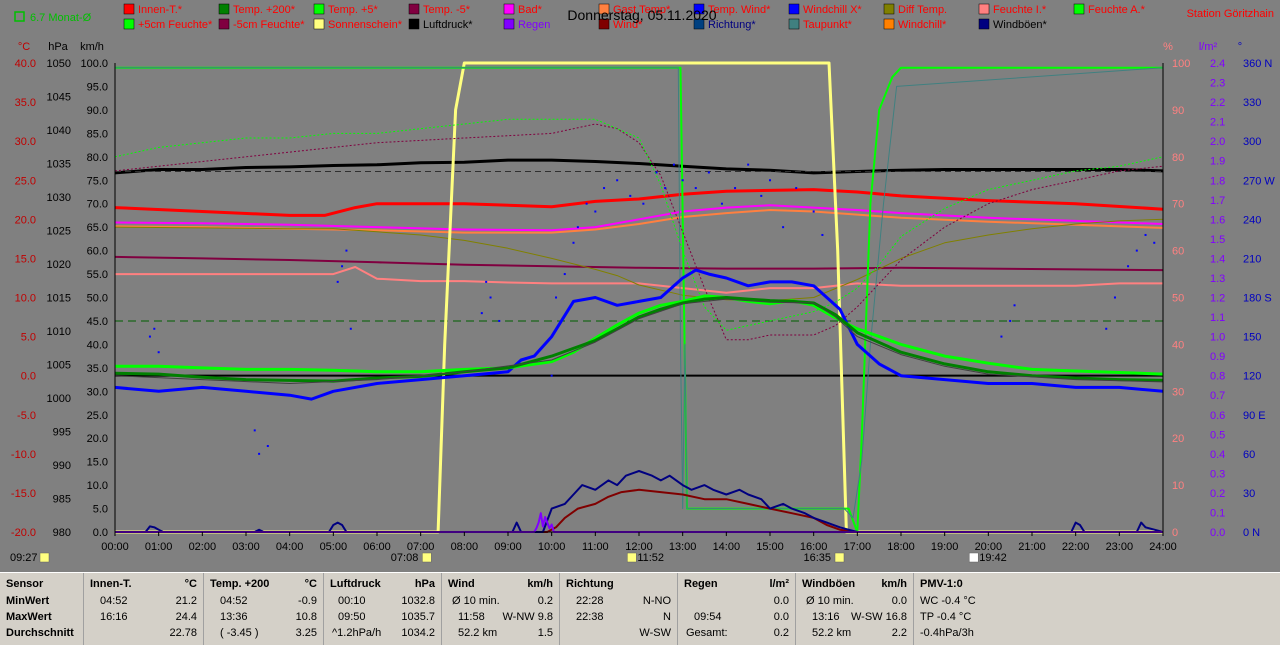 The width and height of the screenshot is (1280, 645). I want to click on pmv-wc: WC -0.4 °C, so click(948, 601).